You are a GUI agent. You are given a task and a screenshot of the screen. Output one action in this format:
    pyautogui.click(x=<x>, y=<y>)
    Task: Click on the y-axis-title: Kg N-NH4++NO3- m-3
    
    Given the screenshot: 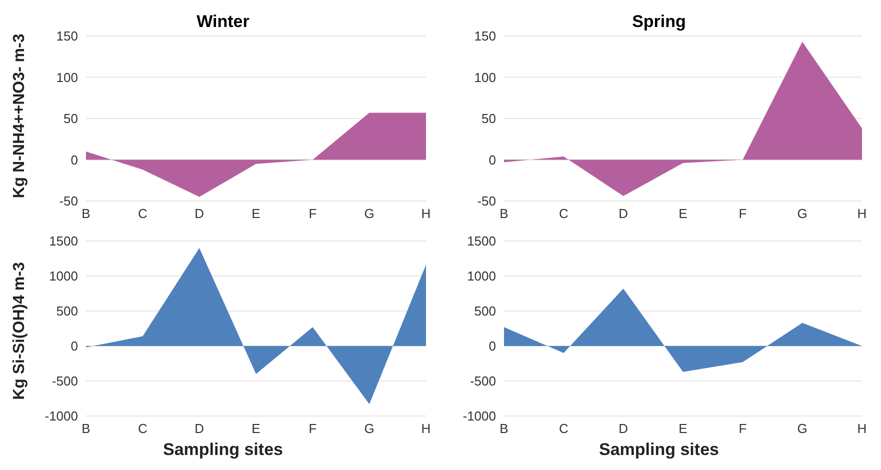 What is the action you would take?
    pyautogui.click(x=20, y=115)
    